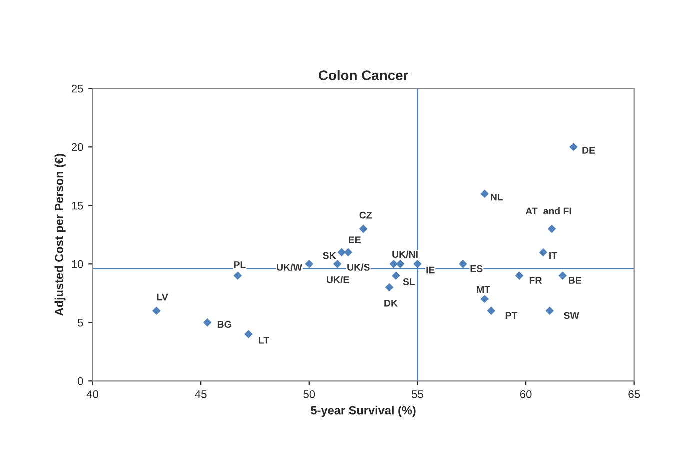 The height and width of the screenshot is (450, 677). Describe the element at coordinates (359, 268) in the screenshot. I see `annotation: UK/S` at that location.